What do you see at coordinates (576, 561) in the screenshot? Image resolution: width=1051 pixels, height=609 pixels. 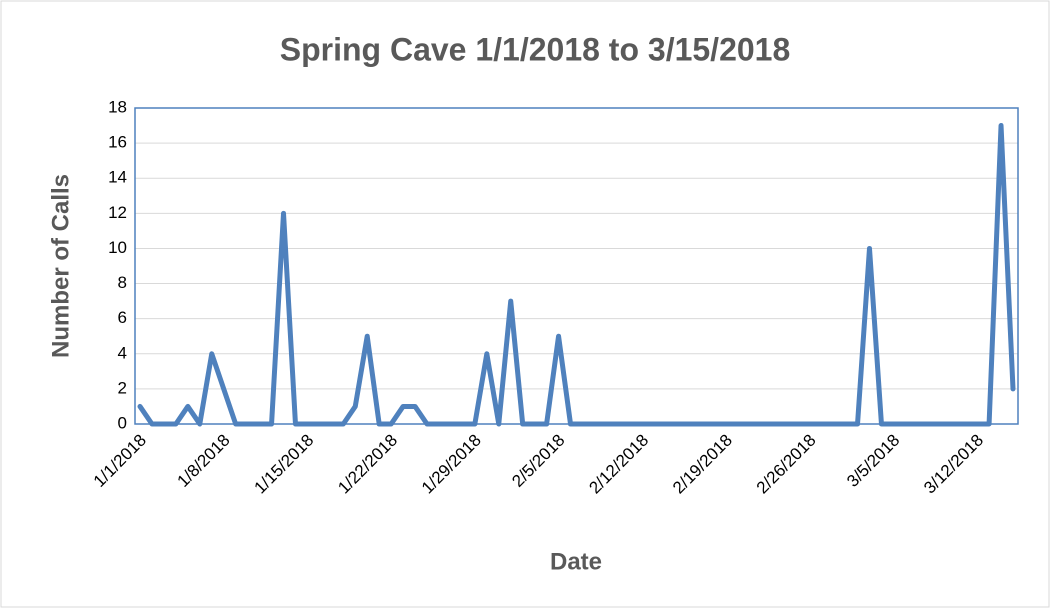 I see `x-axis-label: Date` at bounding box center [576, 561].